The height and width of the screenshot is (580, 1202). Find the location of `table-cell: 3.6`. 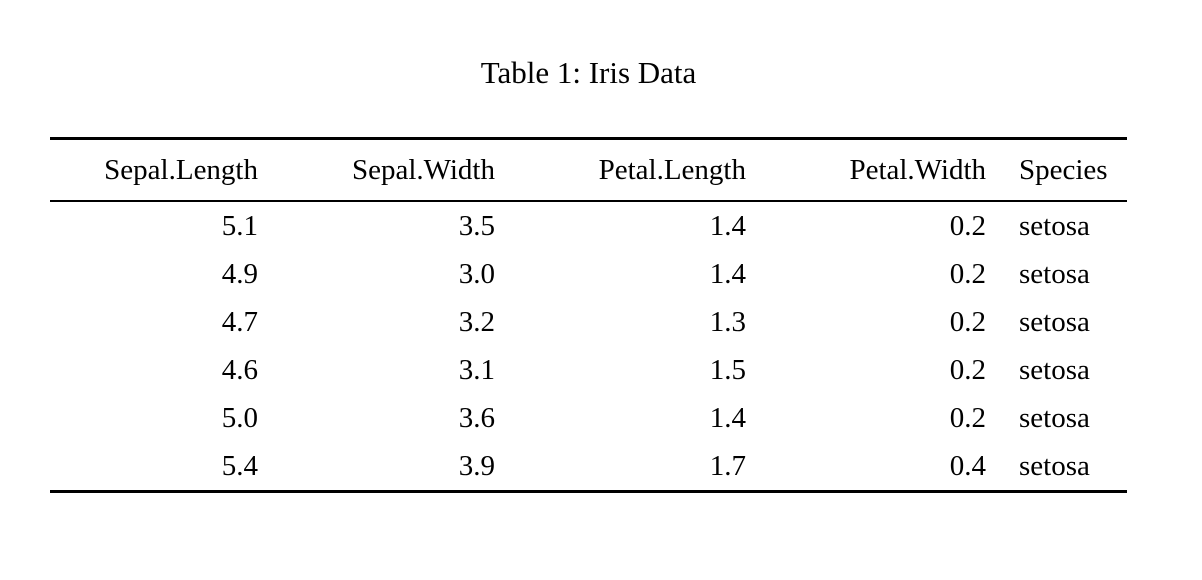

table-cell: 3.6 is located at coordinates (476, 417).